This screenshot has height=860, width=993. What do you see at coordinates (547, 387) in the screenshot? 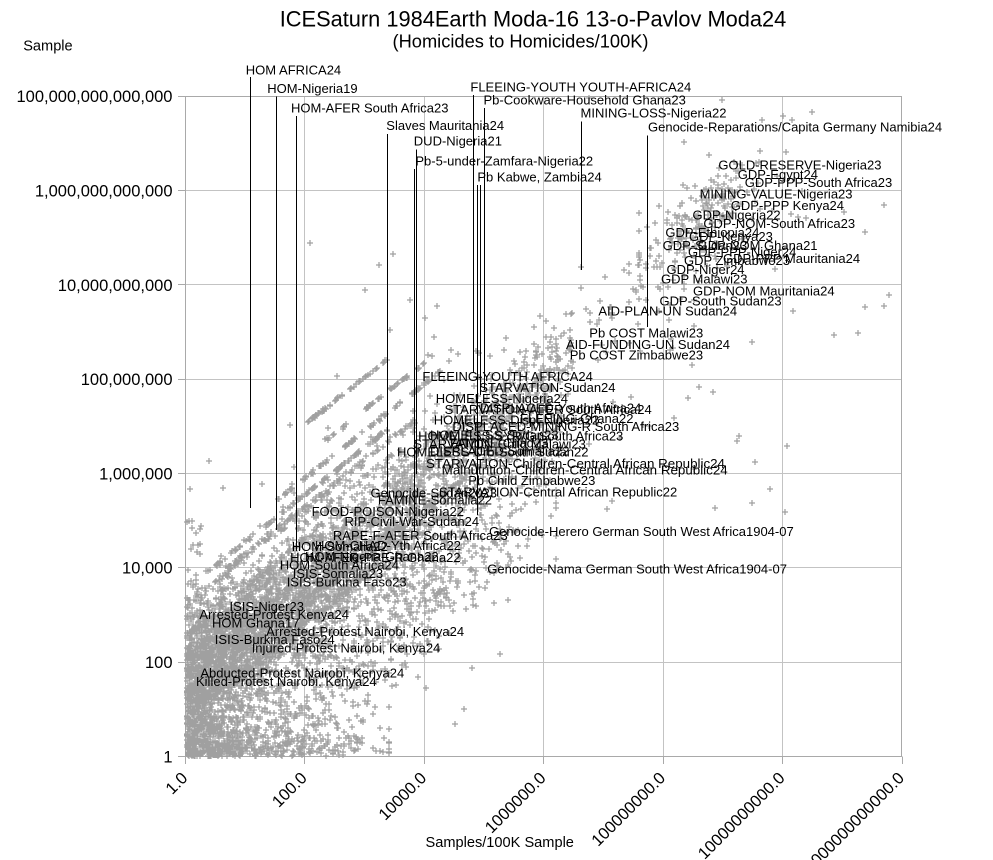
I see `svg-text: STARVATION-Sudan24` at bounding box center [547, 387].